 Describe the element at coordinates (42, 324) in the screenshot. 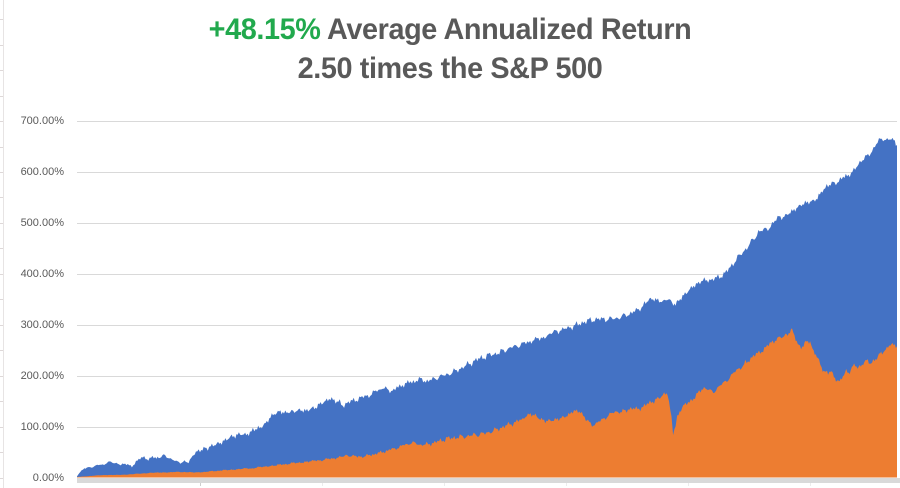

I see `y-axis-label: 300.00%` at that location.